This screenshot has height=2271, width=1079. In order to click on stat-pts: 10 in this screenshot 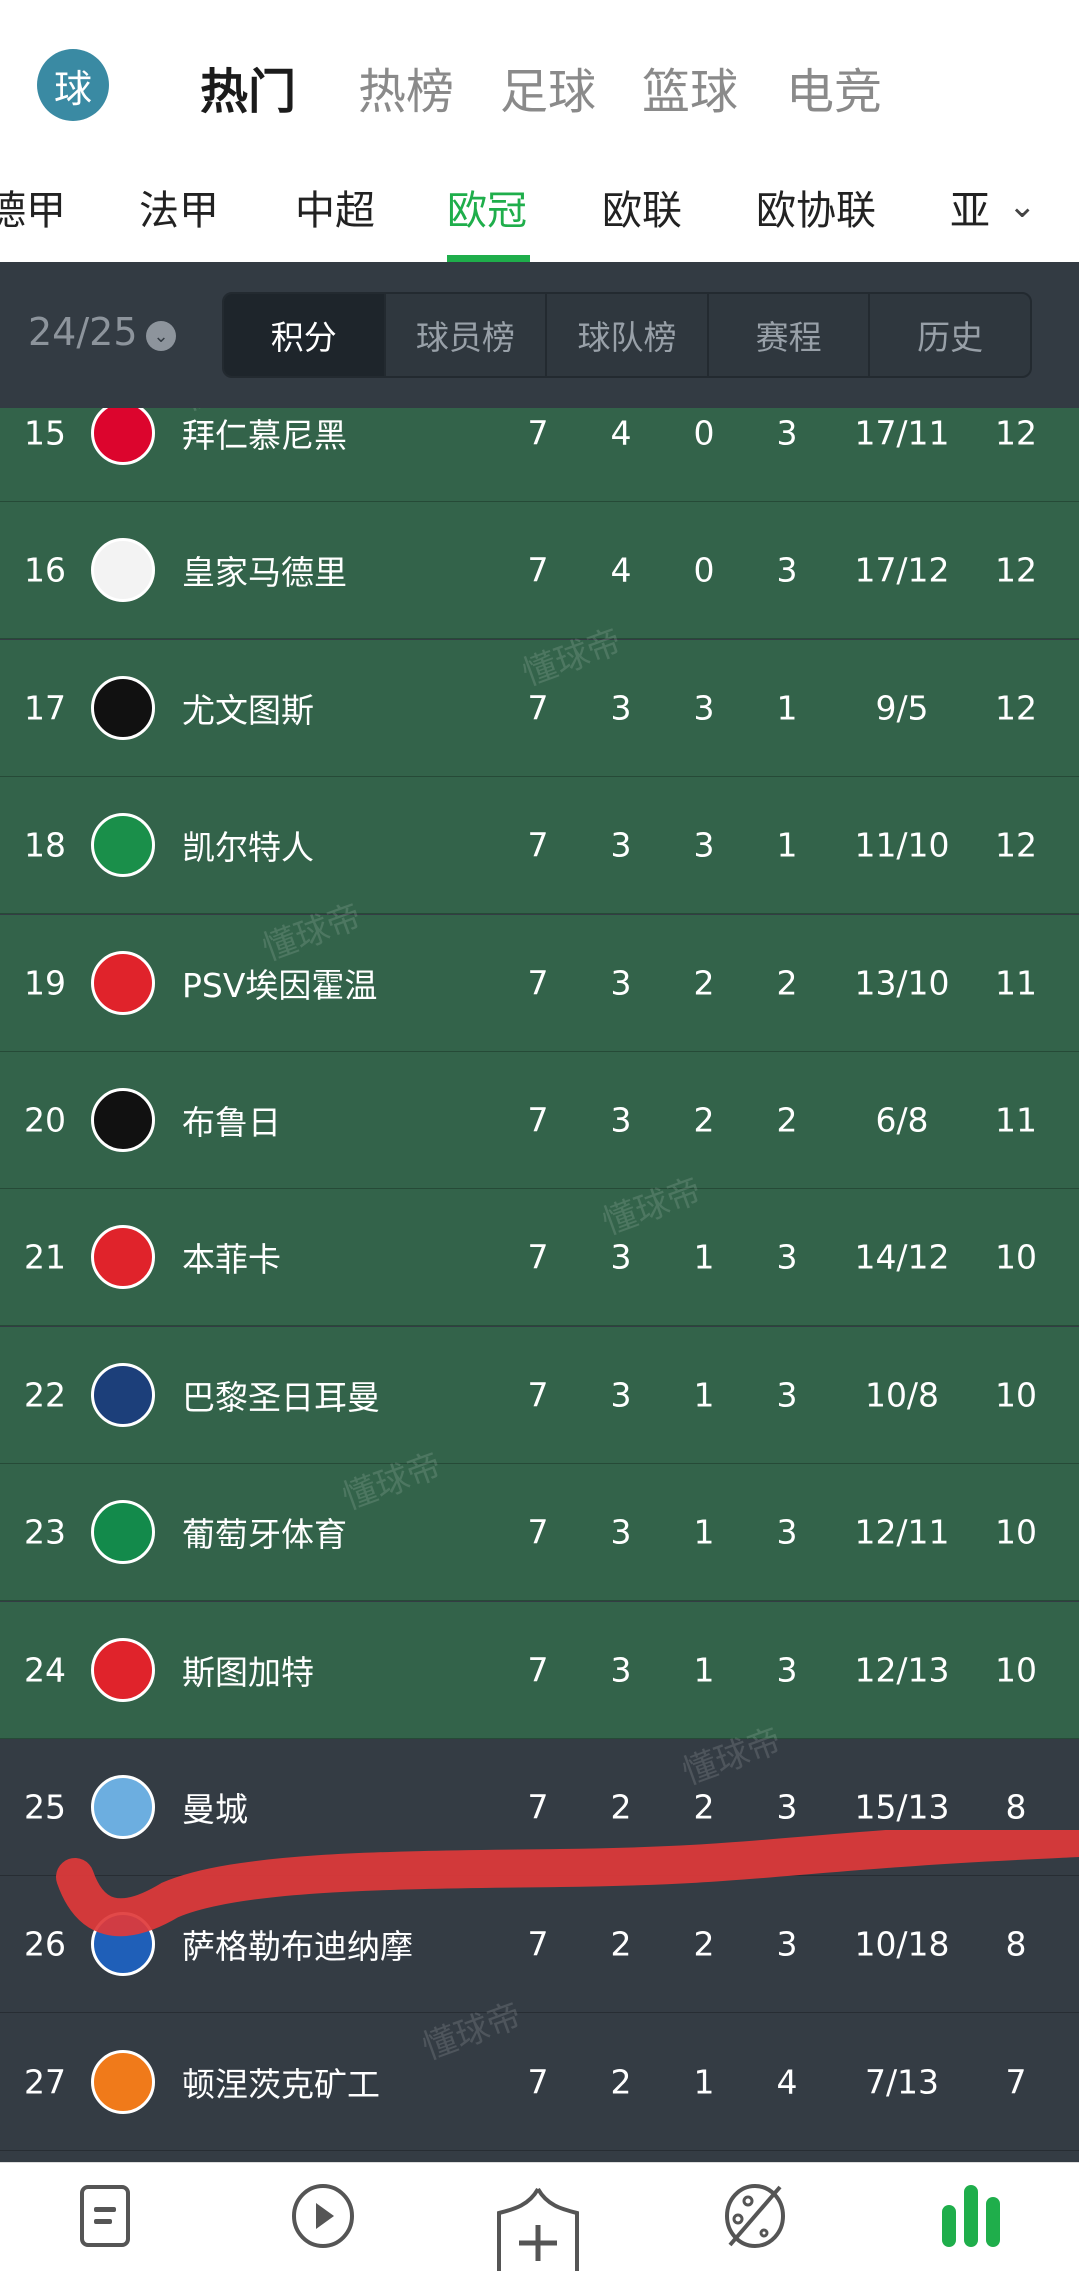, I will do `click(1016, 1395)`.